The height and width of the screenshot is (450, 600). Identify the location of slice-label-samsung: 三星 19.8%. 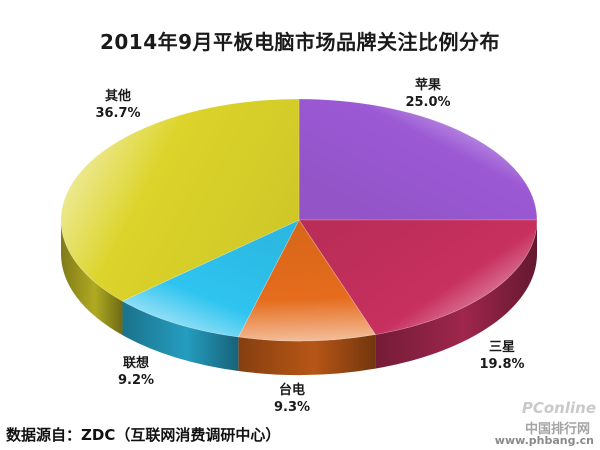
(502, 356).